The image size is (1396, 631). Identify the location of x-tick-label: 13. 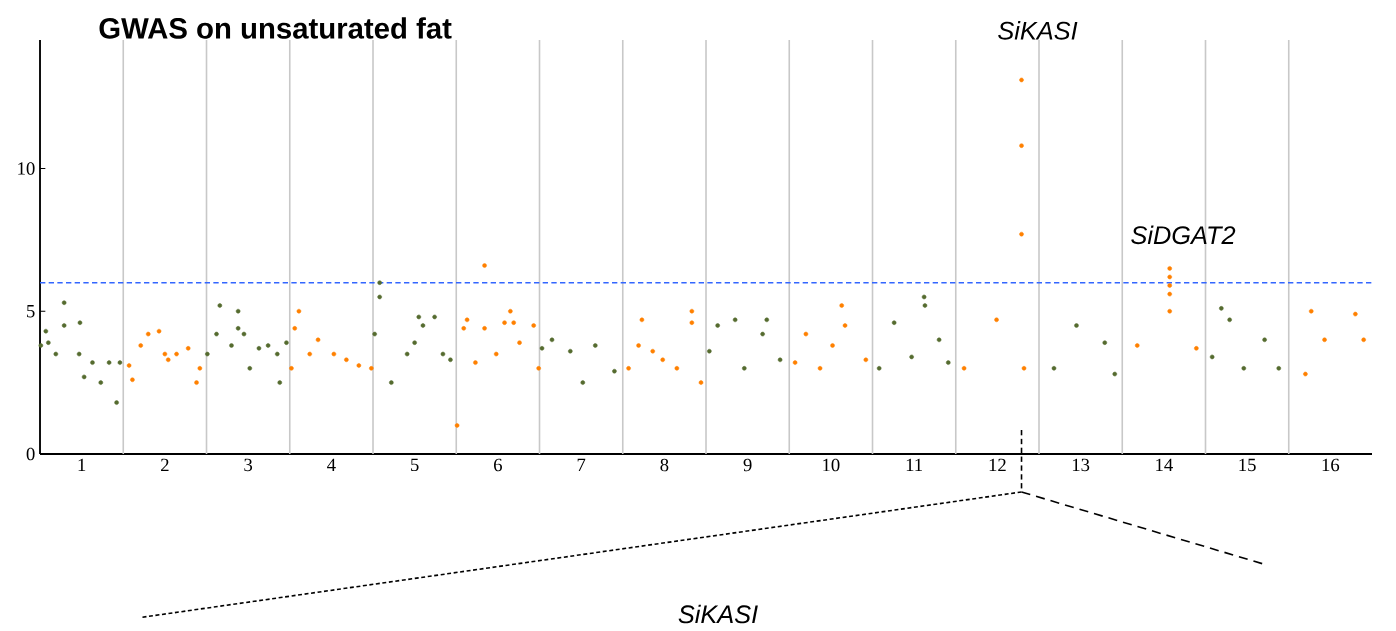
(1081, 465).